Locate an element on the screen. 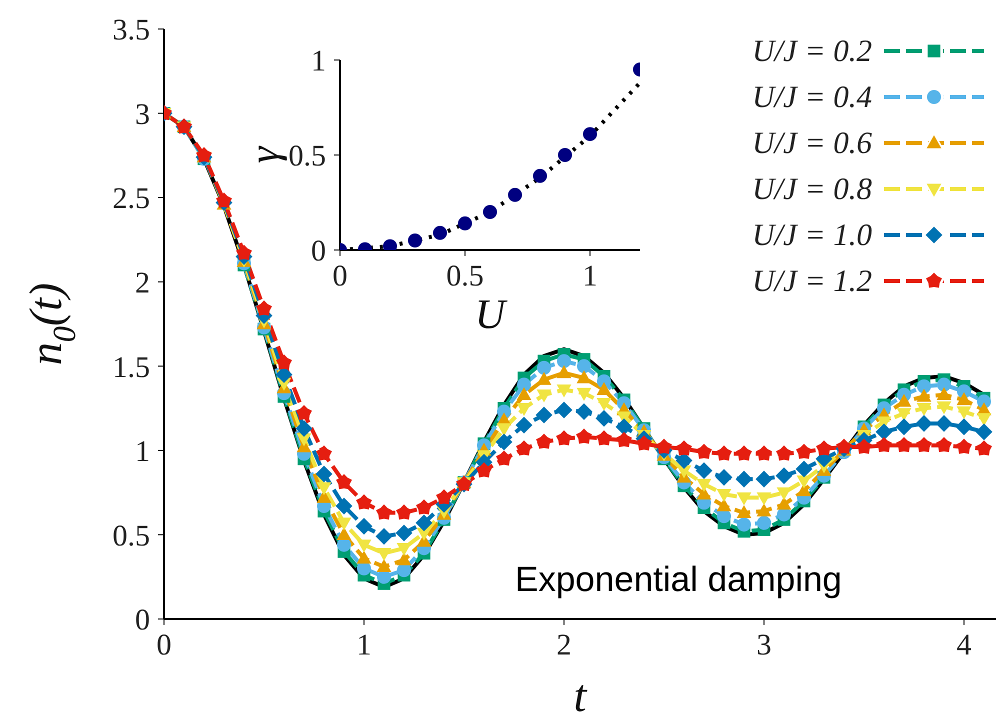 The height and width of the screenshot is (726, 996). legend-label: U/J = 1.2 is located at coordinates (812, 281).